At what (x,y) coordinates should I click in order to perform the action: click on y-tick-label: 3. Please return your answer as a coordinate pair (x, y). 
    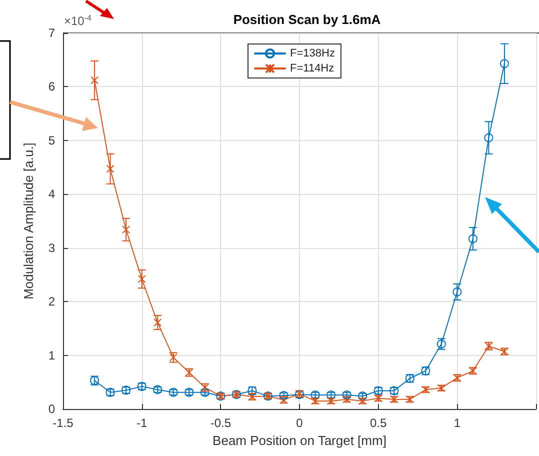
    Looking at the image, I should click on (52, 247).